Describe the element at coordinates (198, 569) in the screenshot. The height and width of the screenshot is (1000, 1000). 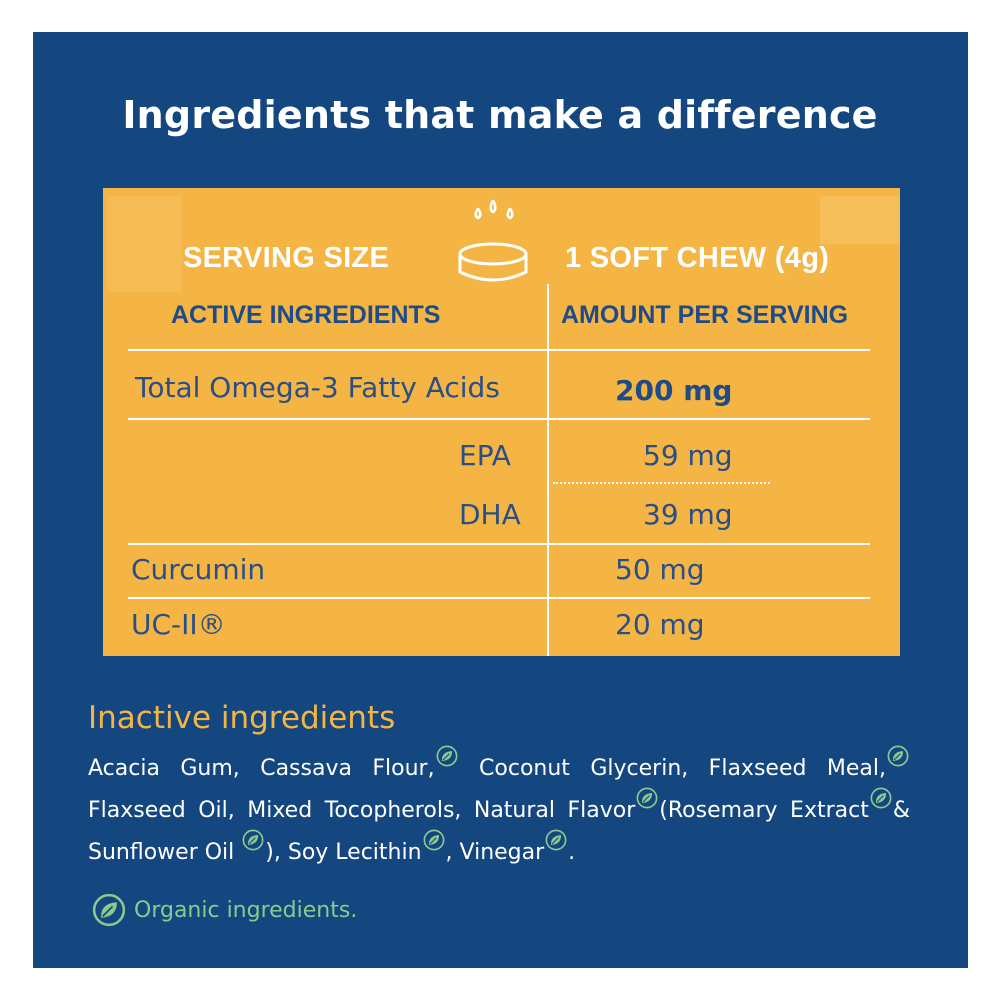
I see `ingredient-name: Curcumin` at that location.